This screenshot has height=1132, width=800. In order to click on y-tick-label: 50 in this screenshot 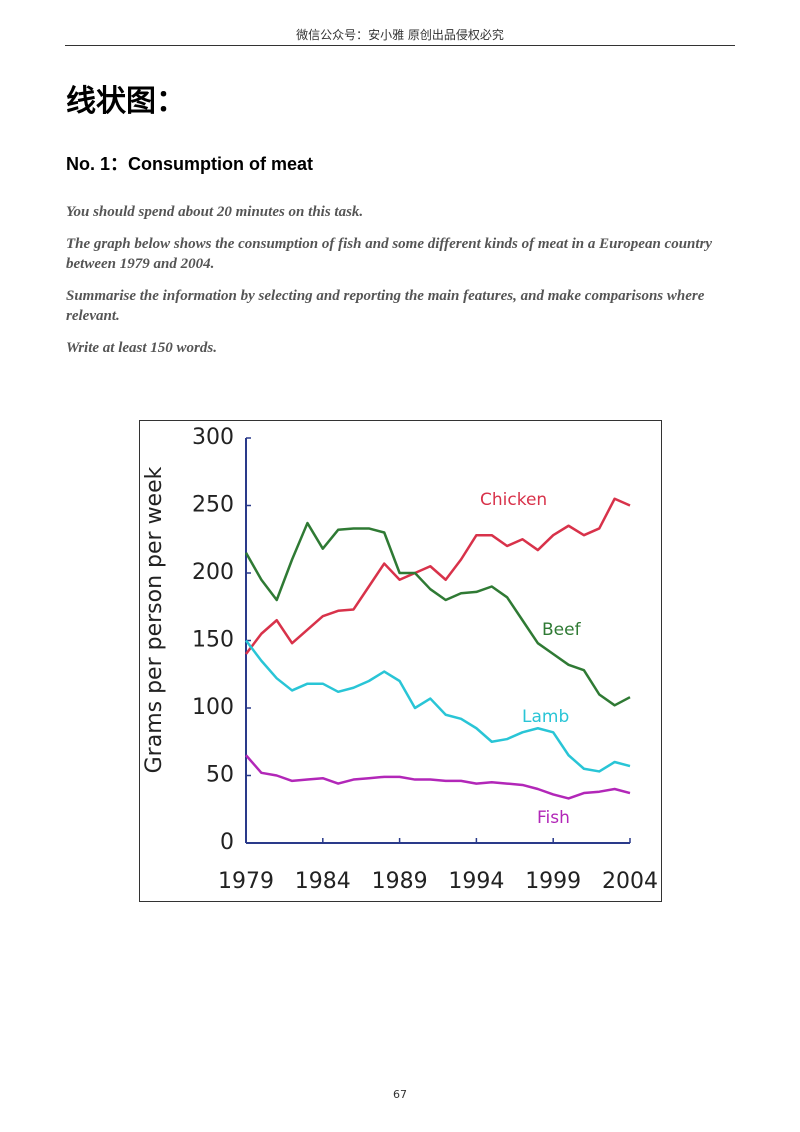, I will do `click(220, 775)`.